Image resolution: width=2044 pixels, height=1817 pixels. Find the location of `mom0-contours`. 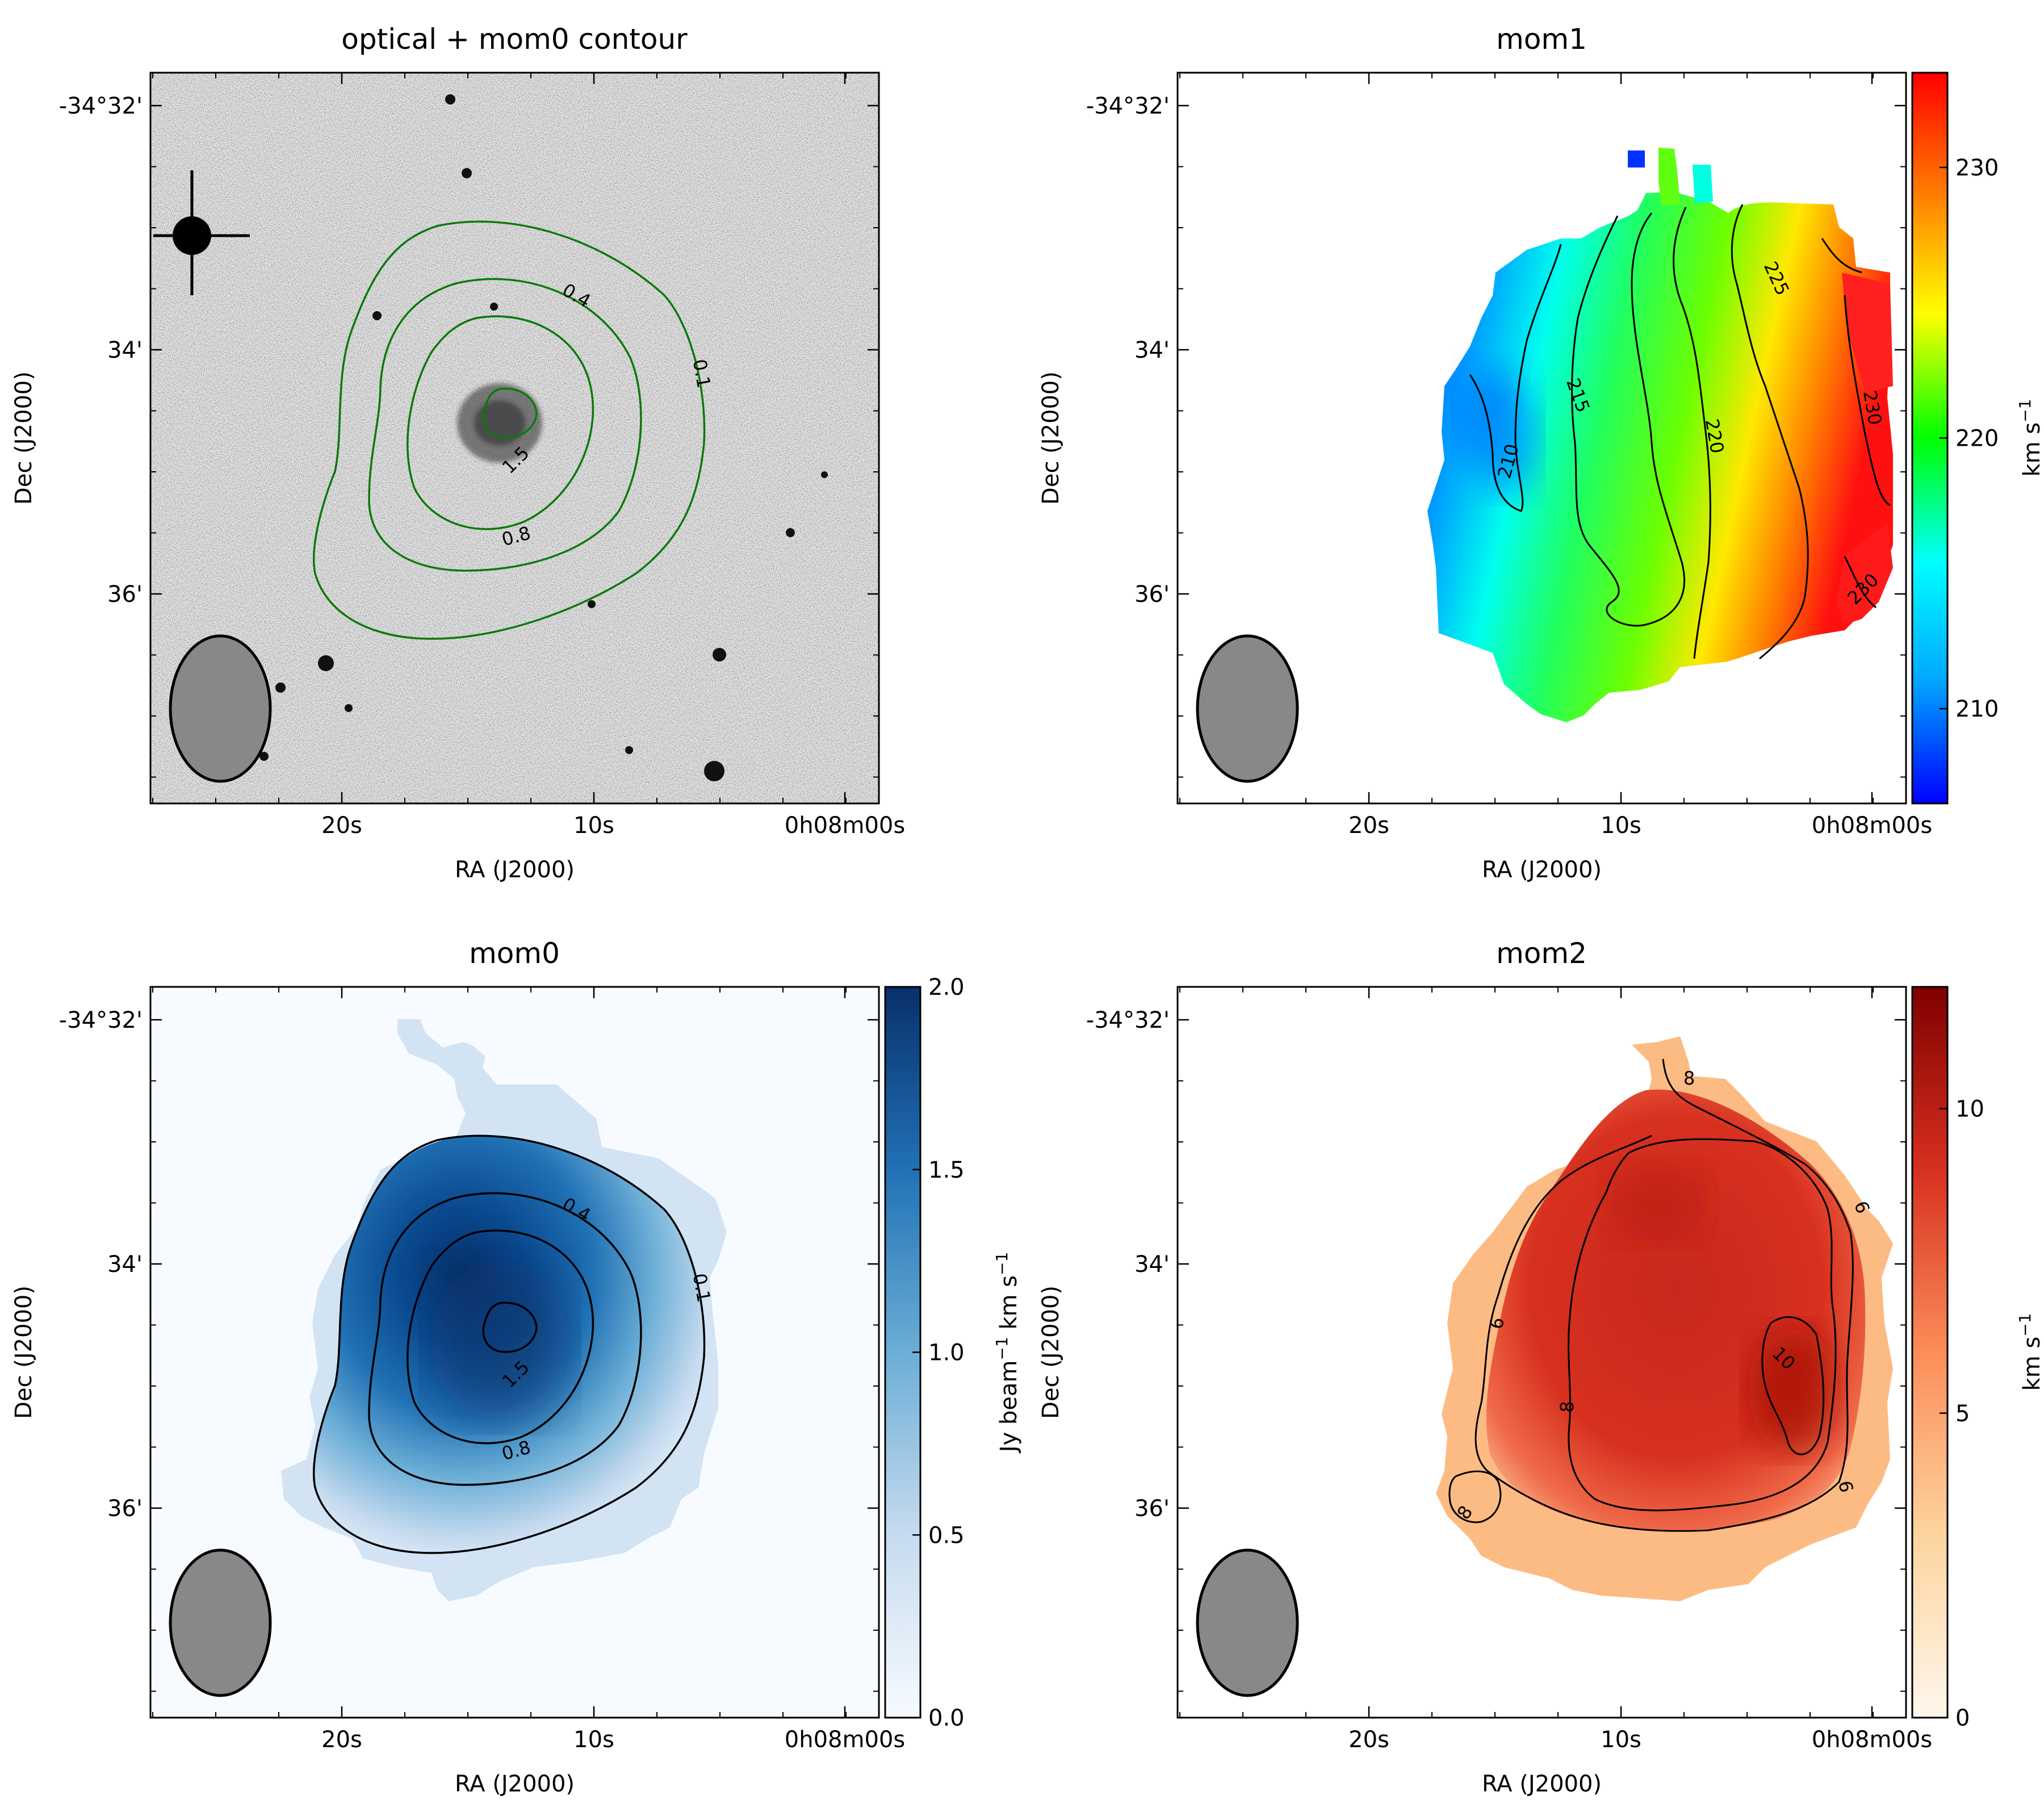

mom0-contours is located at coordinates (509, 430).